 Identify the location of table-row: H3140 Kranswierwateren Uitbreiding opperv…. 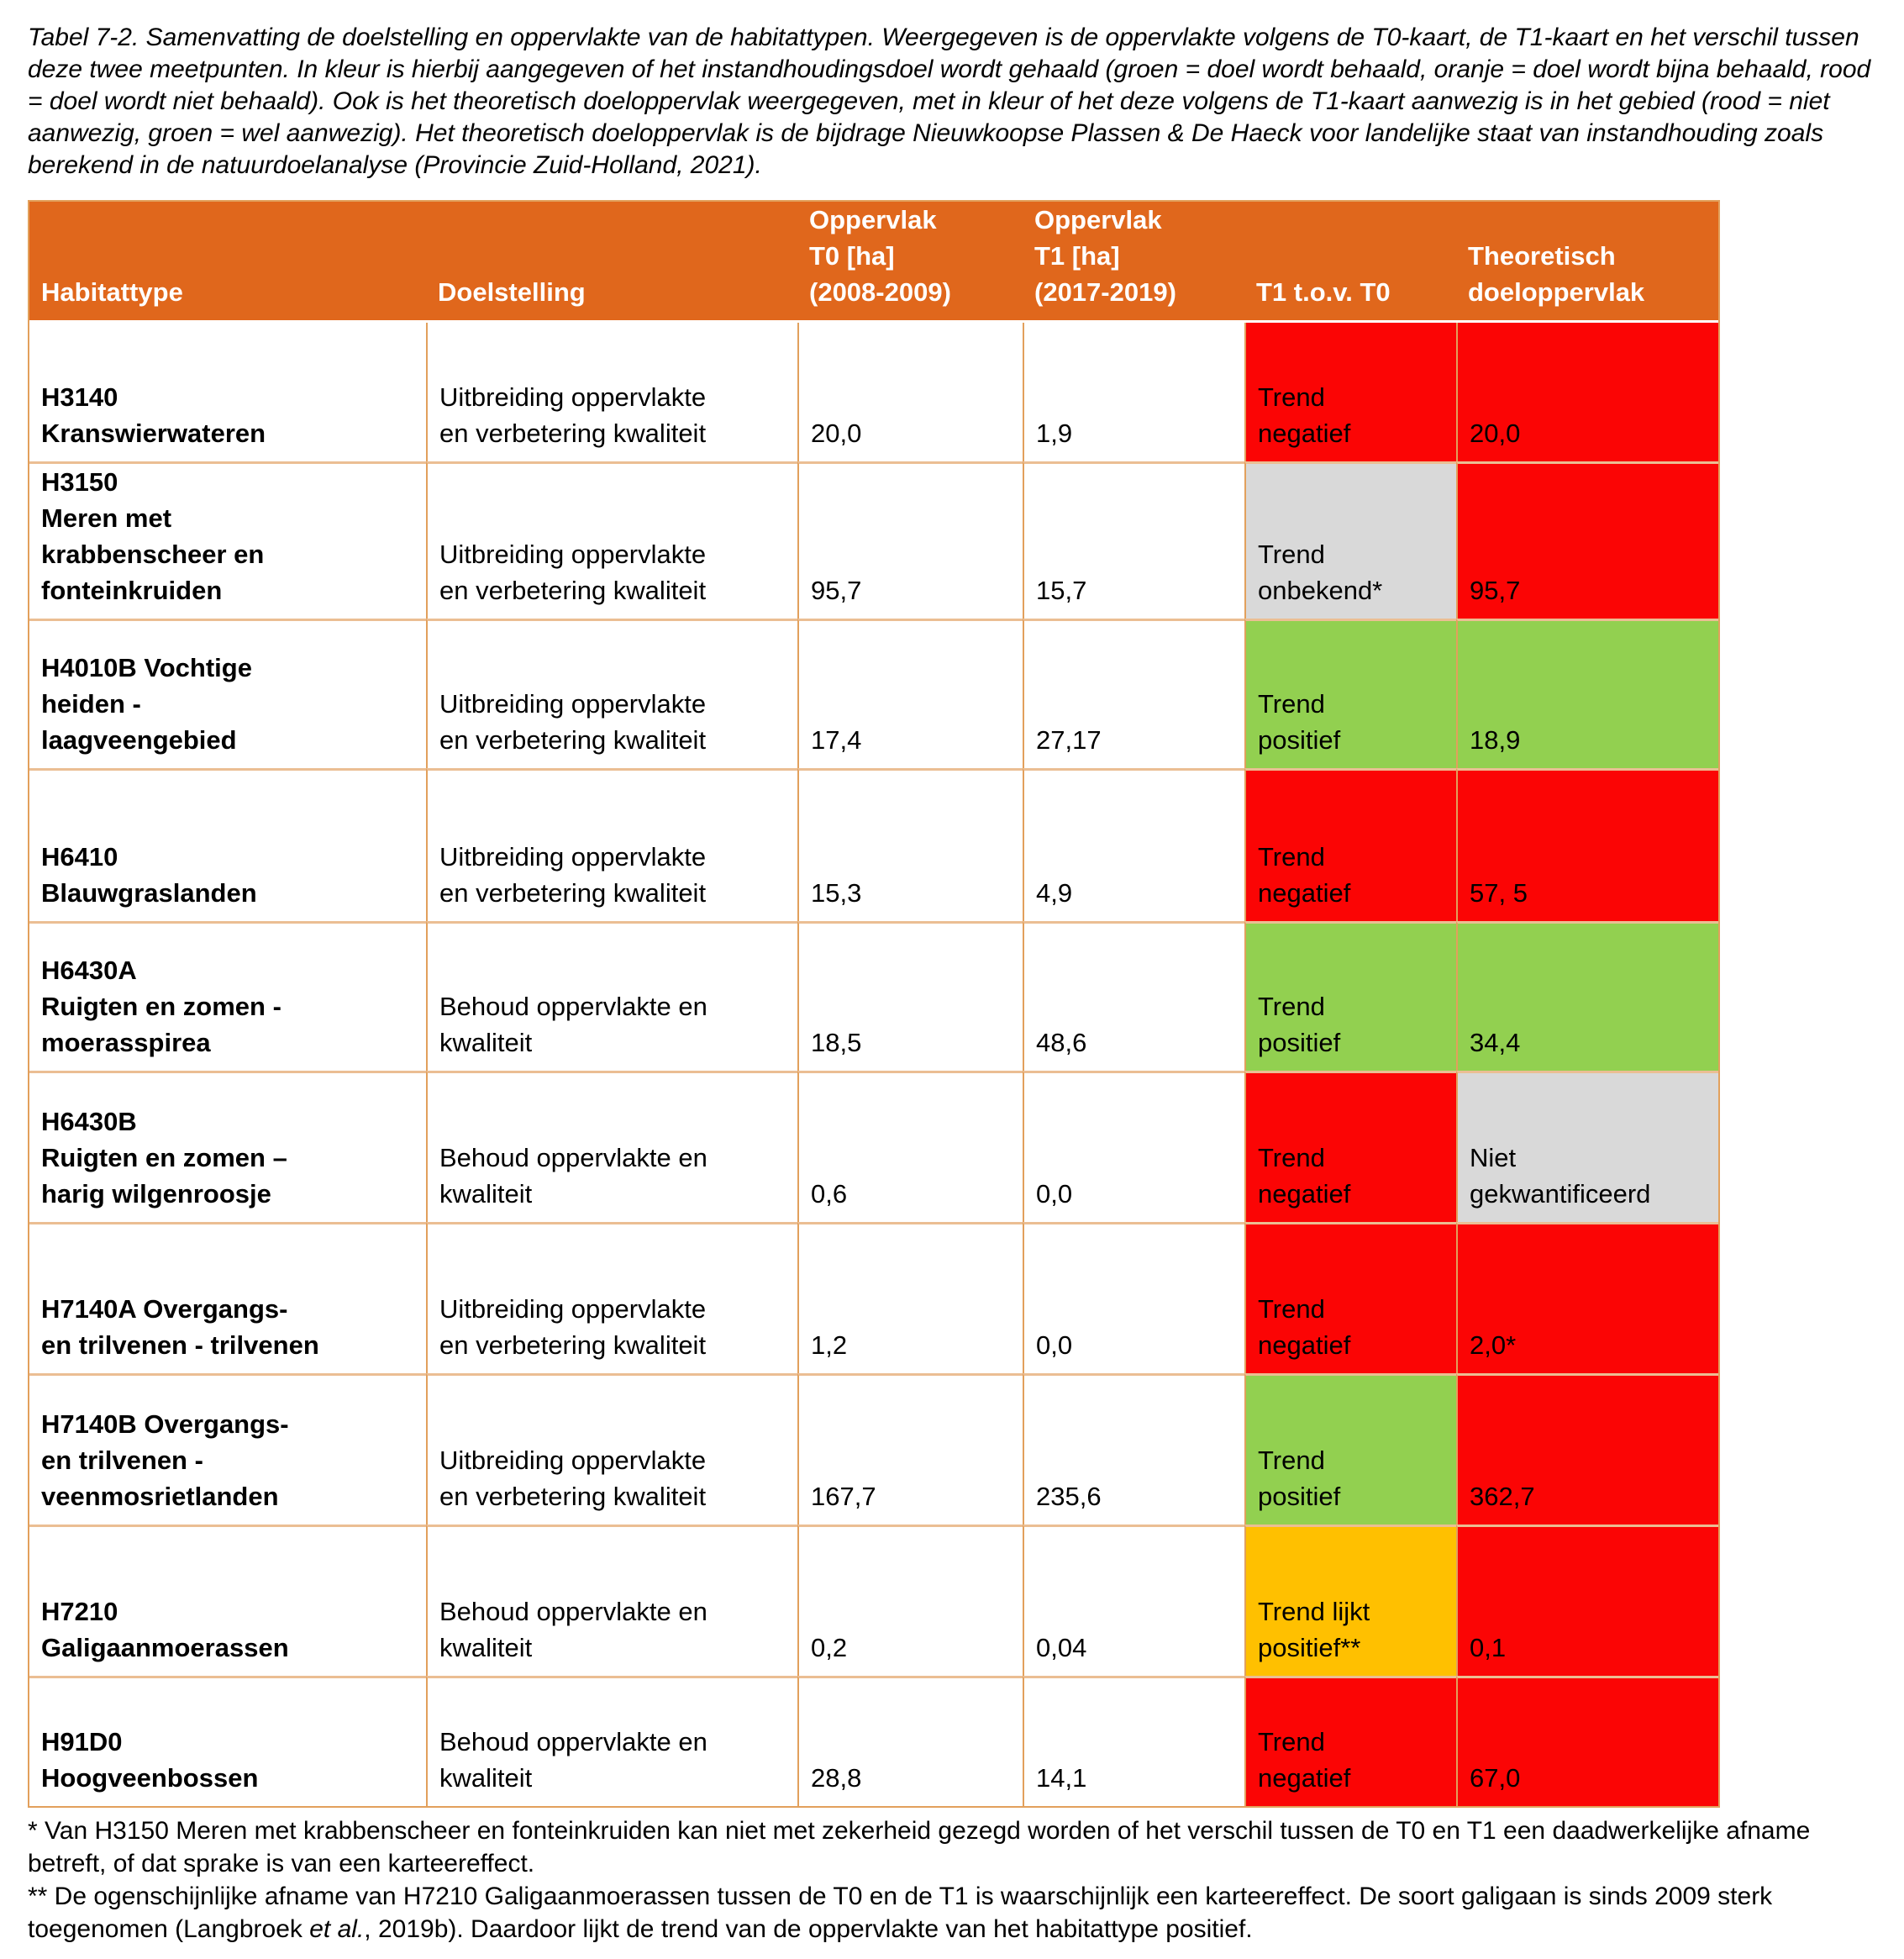
(873, 392).